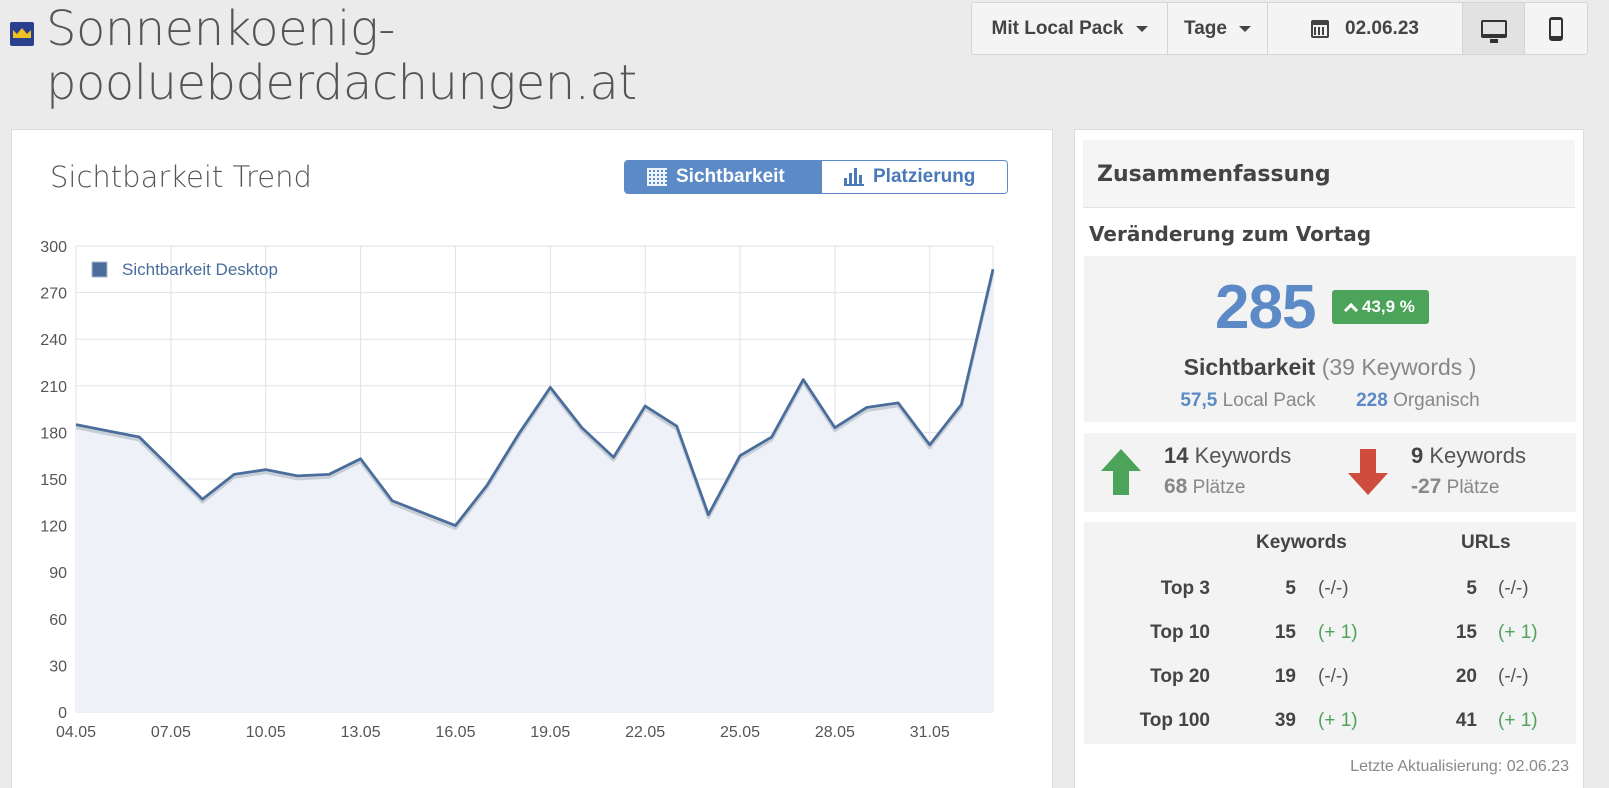 This screenshot has height=788, width=1609. I want to click on summary-header: Zusammenfassung, so click(1329, 174).